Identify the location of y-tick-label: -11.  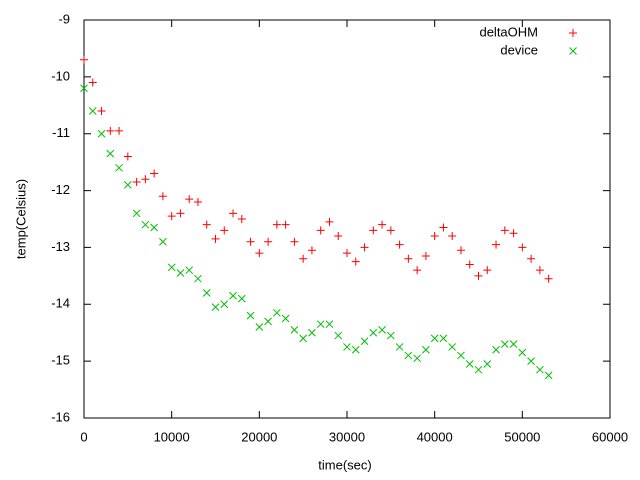
(61, 132).